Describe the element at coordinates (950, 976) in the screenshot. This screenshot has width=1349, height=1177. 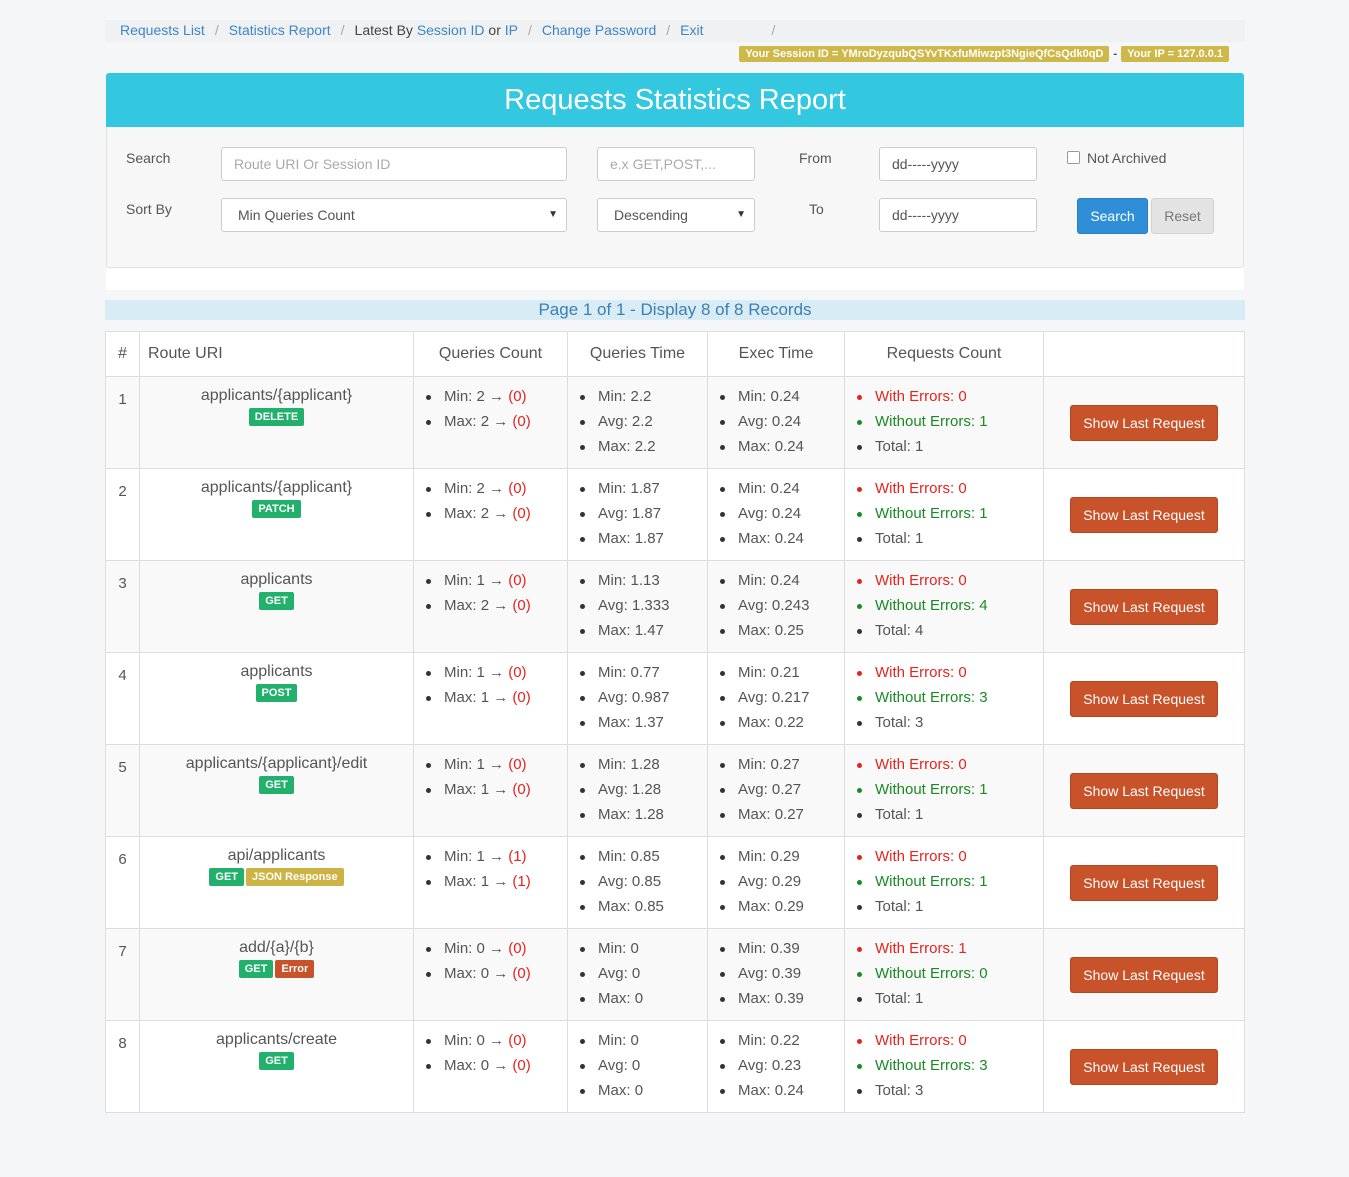
I see `without-errors: Without Errors: 0` at that location.